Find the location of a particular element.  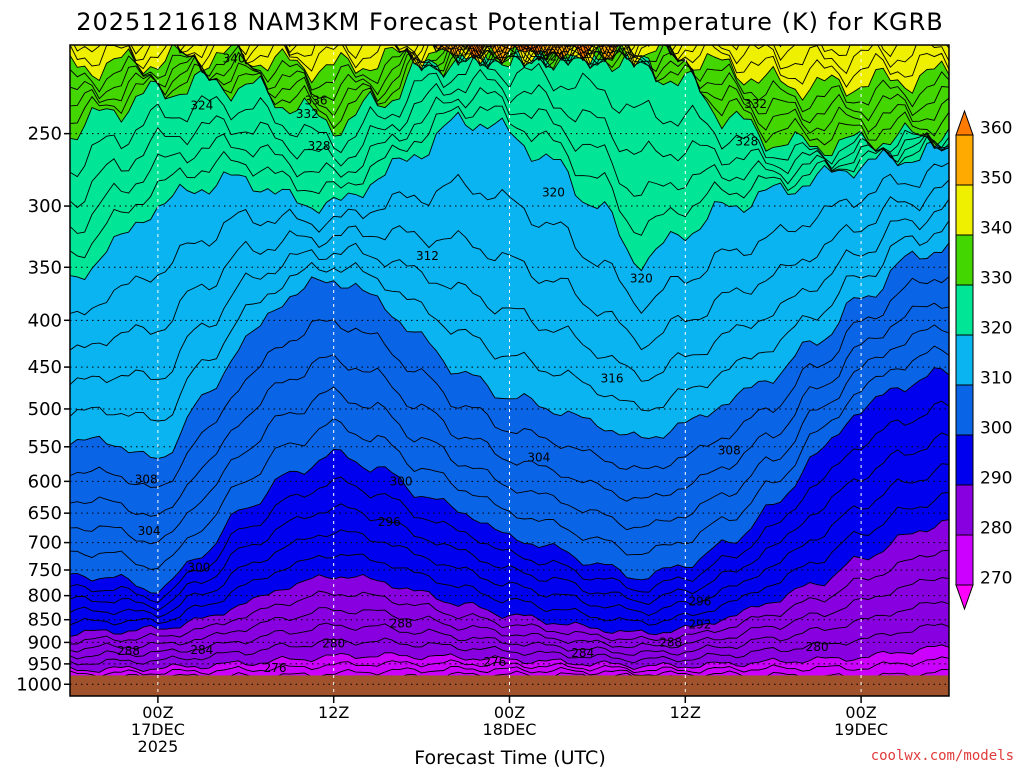

colorbar-label: 300 is located at coordinates (996, 429).